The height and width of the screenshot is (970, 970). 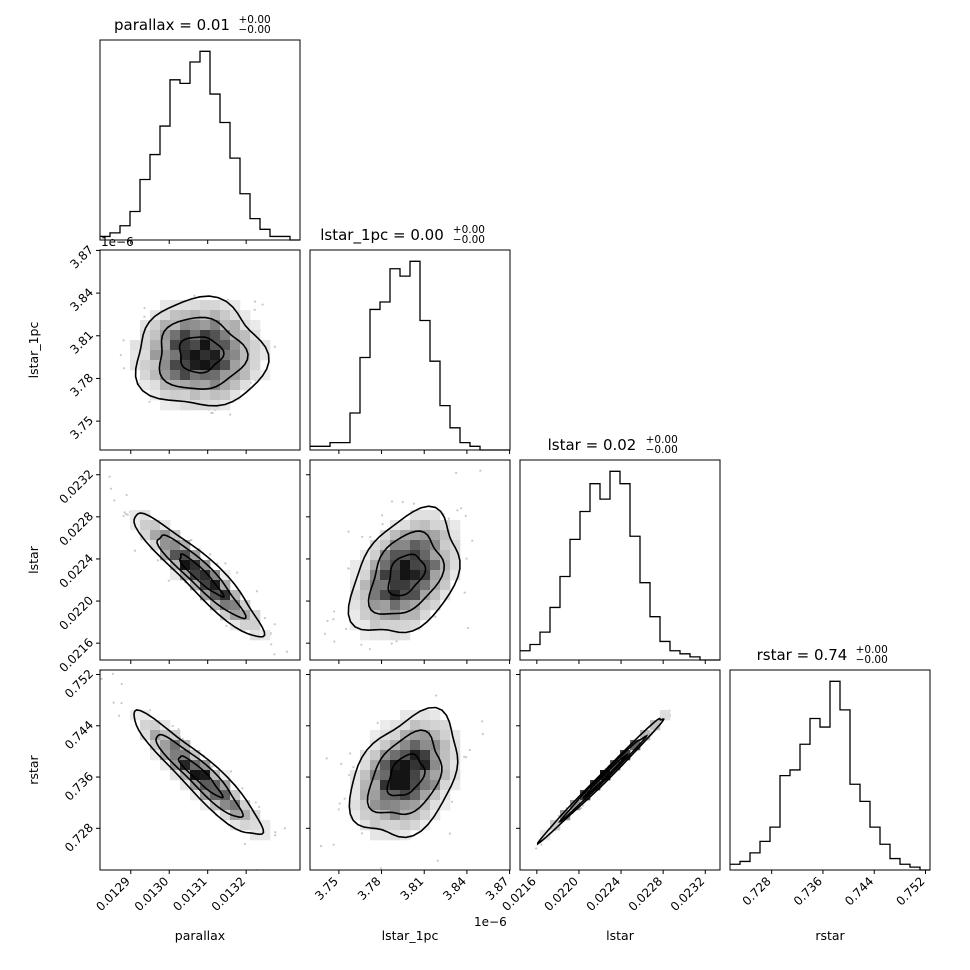 I want to click on panel-lstar_1pc-vs-rstar, so click(x=401, y=782).